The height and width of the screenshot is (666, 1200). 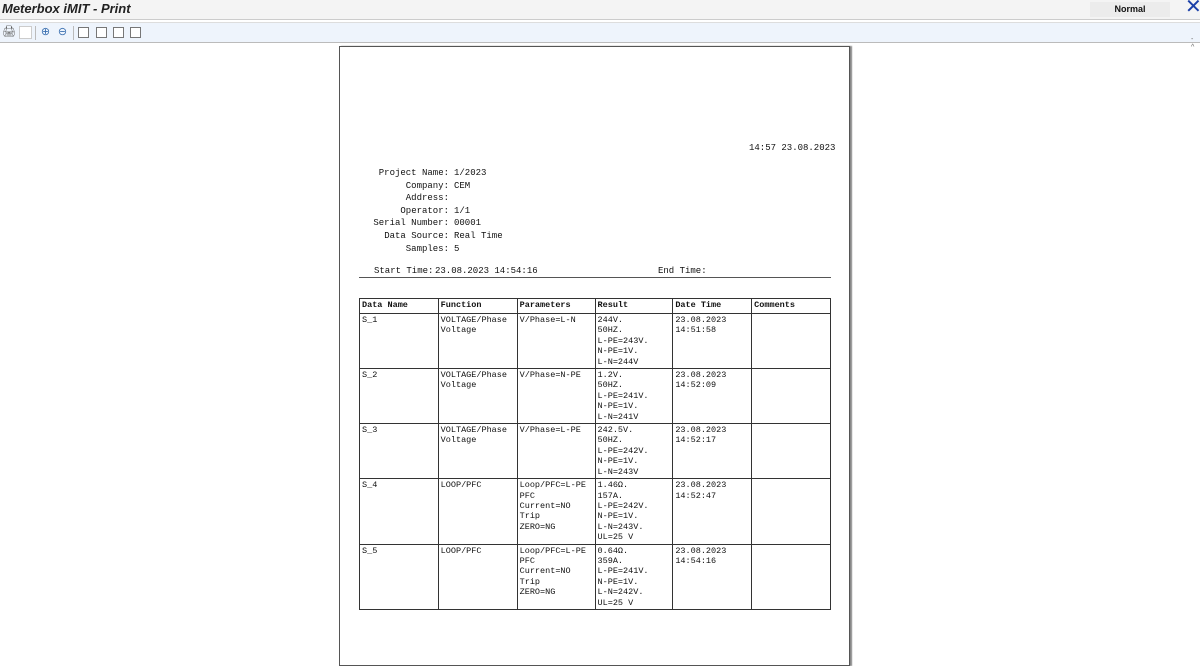 What do you see at coordinates (712, 511) in the screenshot?
I see `table-cell: 23.08.2023 14:52:47` at bounding box center [712, 511].